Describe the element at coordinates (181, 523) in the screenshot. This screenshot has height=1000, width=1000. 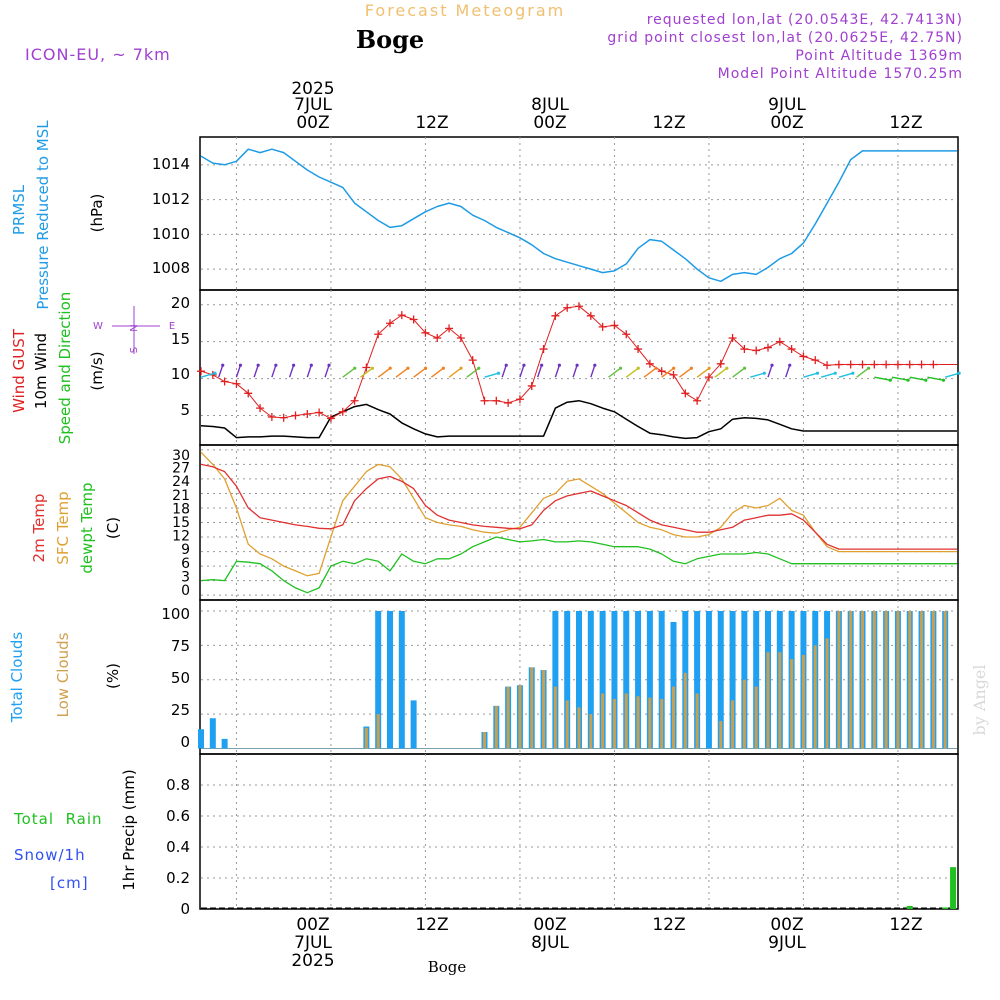
I see `temp-ytick: 15` at that location.